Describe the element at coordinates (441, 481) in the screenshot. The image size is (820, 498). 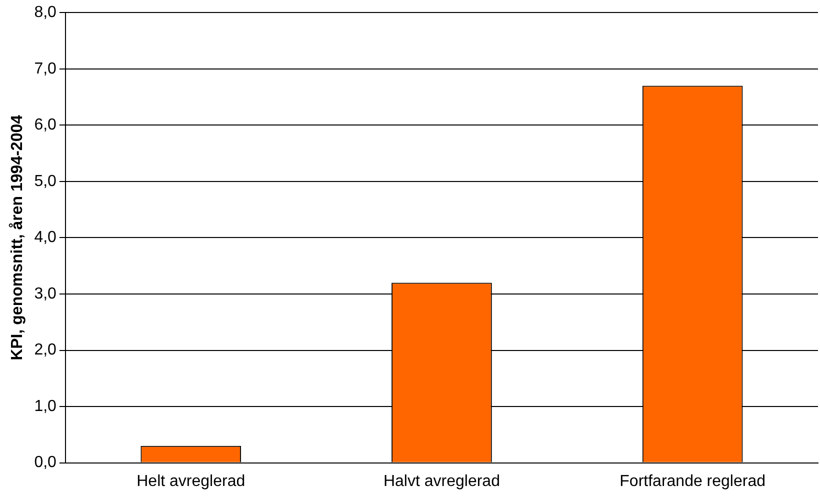
I see `x-tick-label: Halvt avreglerad` at that location.